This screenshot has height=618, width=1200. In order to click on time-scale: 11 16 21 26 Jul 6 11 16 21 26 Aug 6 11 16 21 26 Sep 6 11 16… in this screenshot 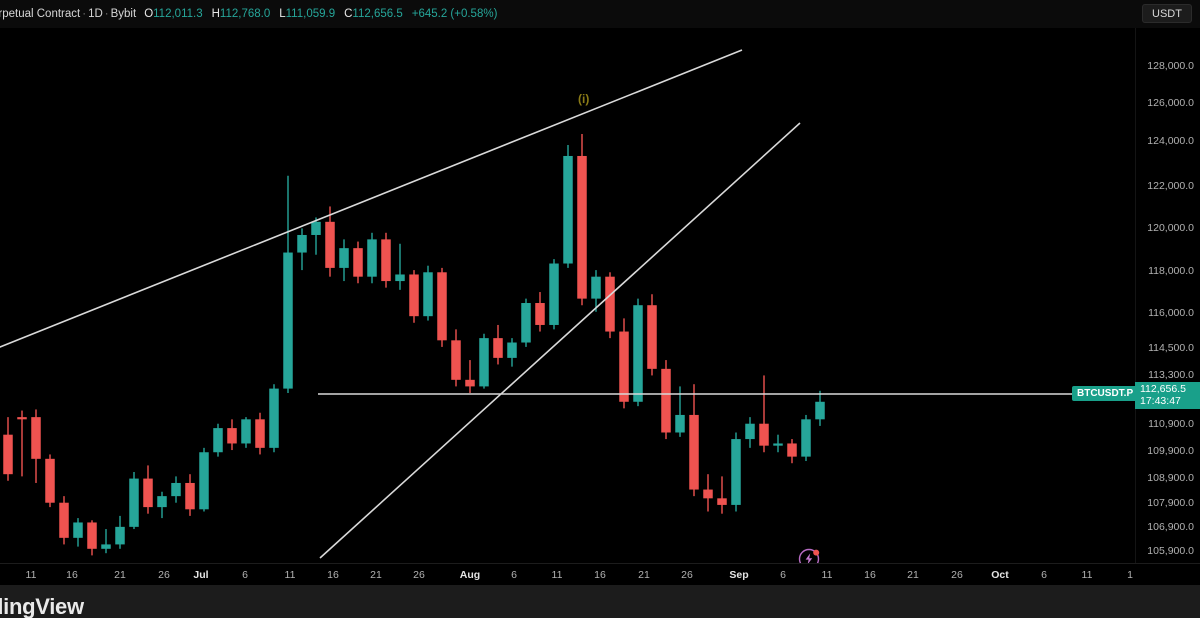, I will do `click(600, 574)`.